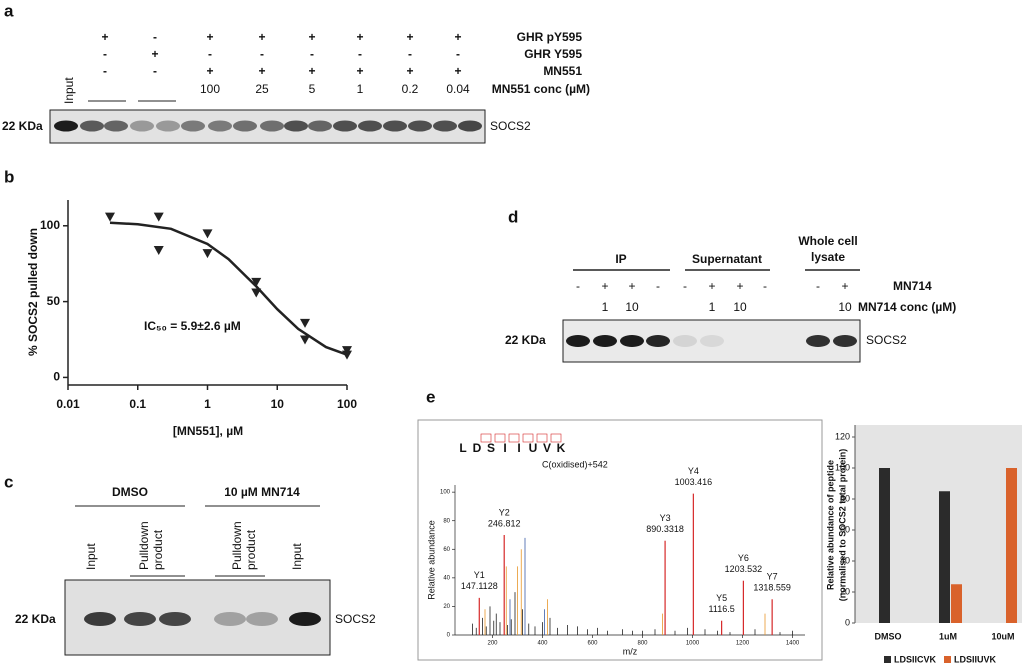 This screenshot has width=1024, height=667. Describe the element at coordinates (262, 492) in the screenshot. I see `group-label: 10 µM MN714` at that location.